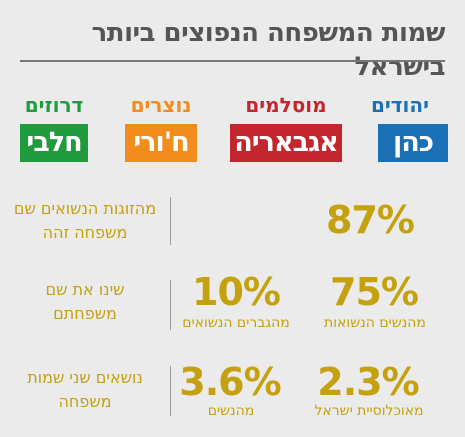 The width and height of the screenshot is (465, 437). I want to click on group-druze: דרוזים חלבי, so click(54, 127).